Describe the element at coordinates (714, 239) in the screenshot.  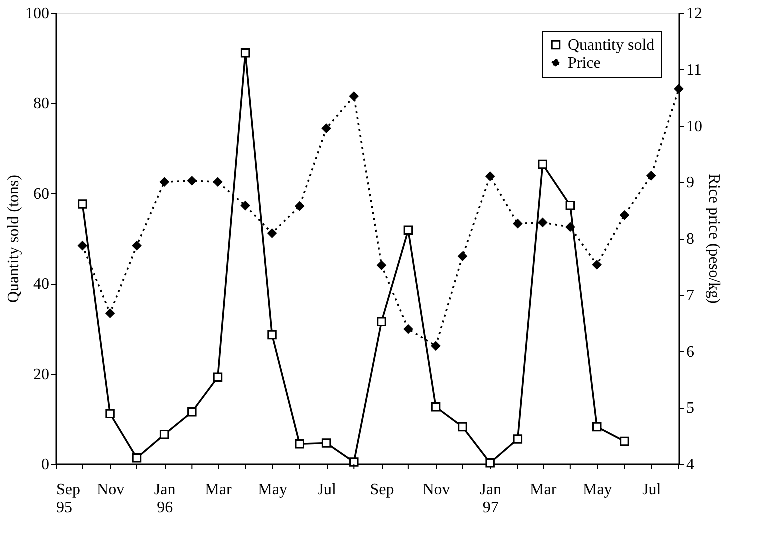
I see `y2-axis-title: Rice price (peso/kg)` at that location.